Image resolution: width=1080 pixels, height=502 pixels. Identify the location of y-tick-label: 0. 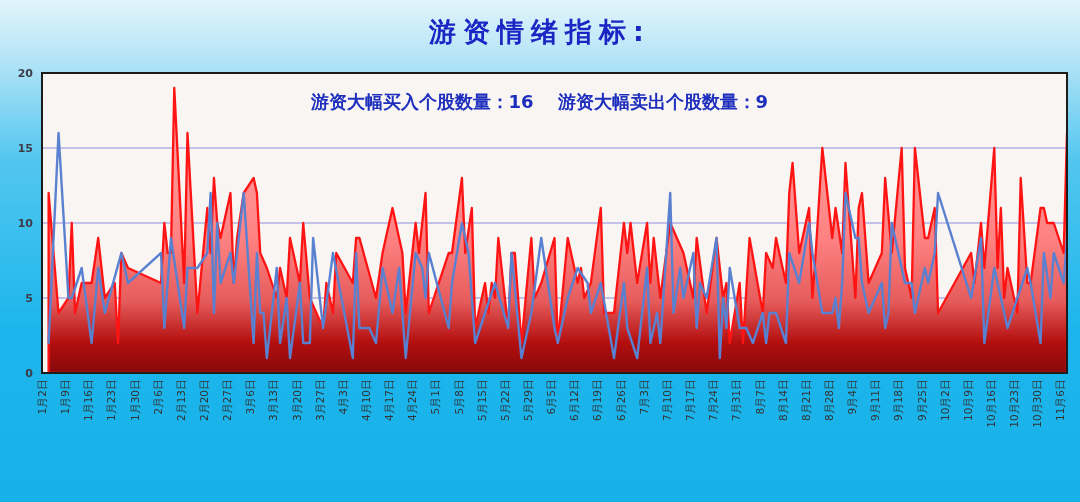
(29, 373).